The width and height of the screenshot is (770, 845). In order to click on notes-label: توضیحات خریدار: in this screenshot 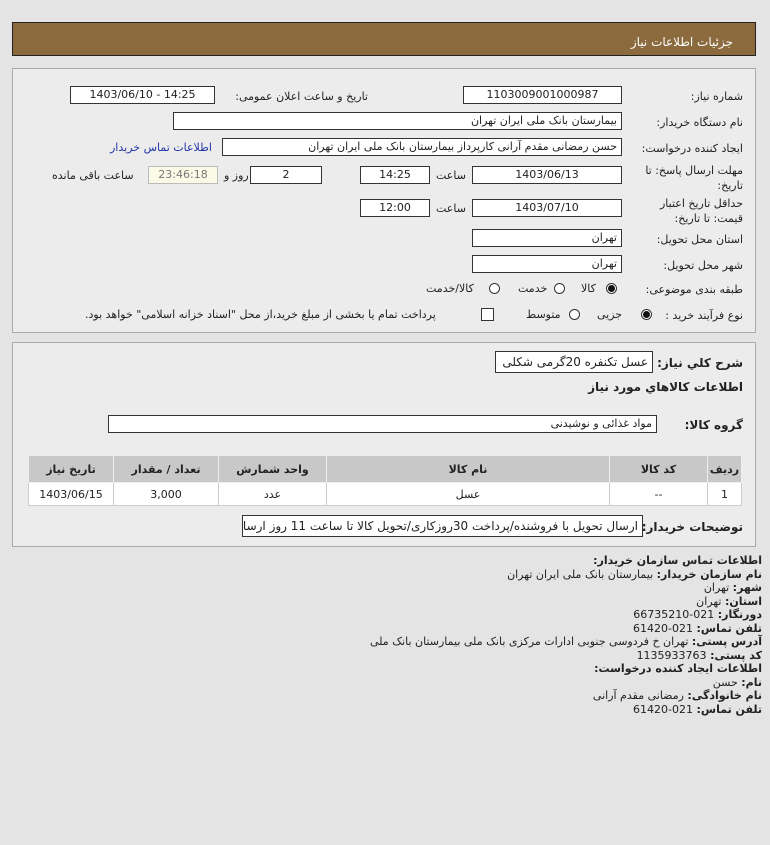, I will do `click(692, 527)`.